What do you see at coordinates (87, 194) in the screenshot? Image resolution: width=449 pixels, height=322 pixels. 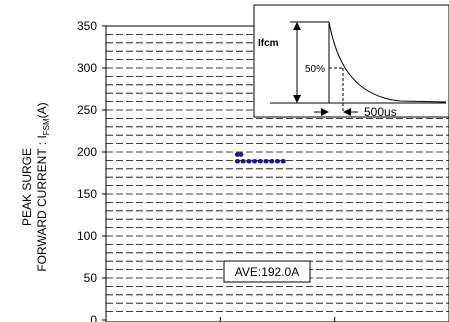 I see `y-tick-label: 150` at bounding box center [87, 194].